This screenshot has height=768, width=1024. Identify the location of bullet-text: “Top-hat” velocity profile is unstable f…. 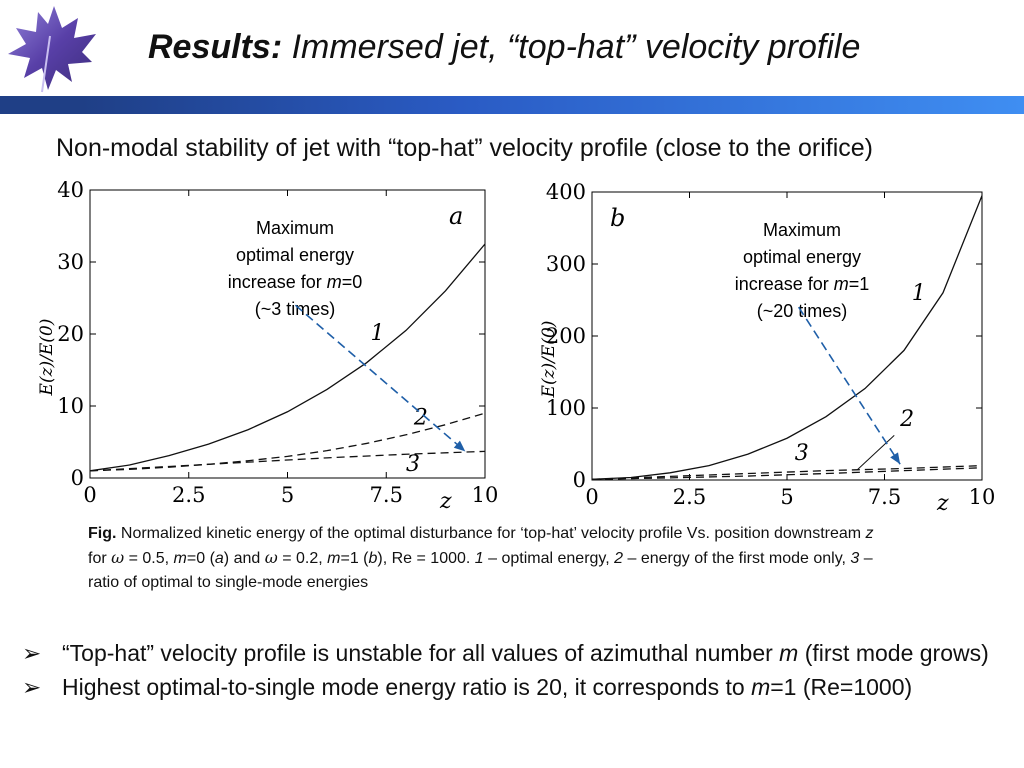
(421, 653).